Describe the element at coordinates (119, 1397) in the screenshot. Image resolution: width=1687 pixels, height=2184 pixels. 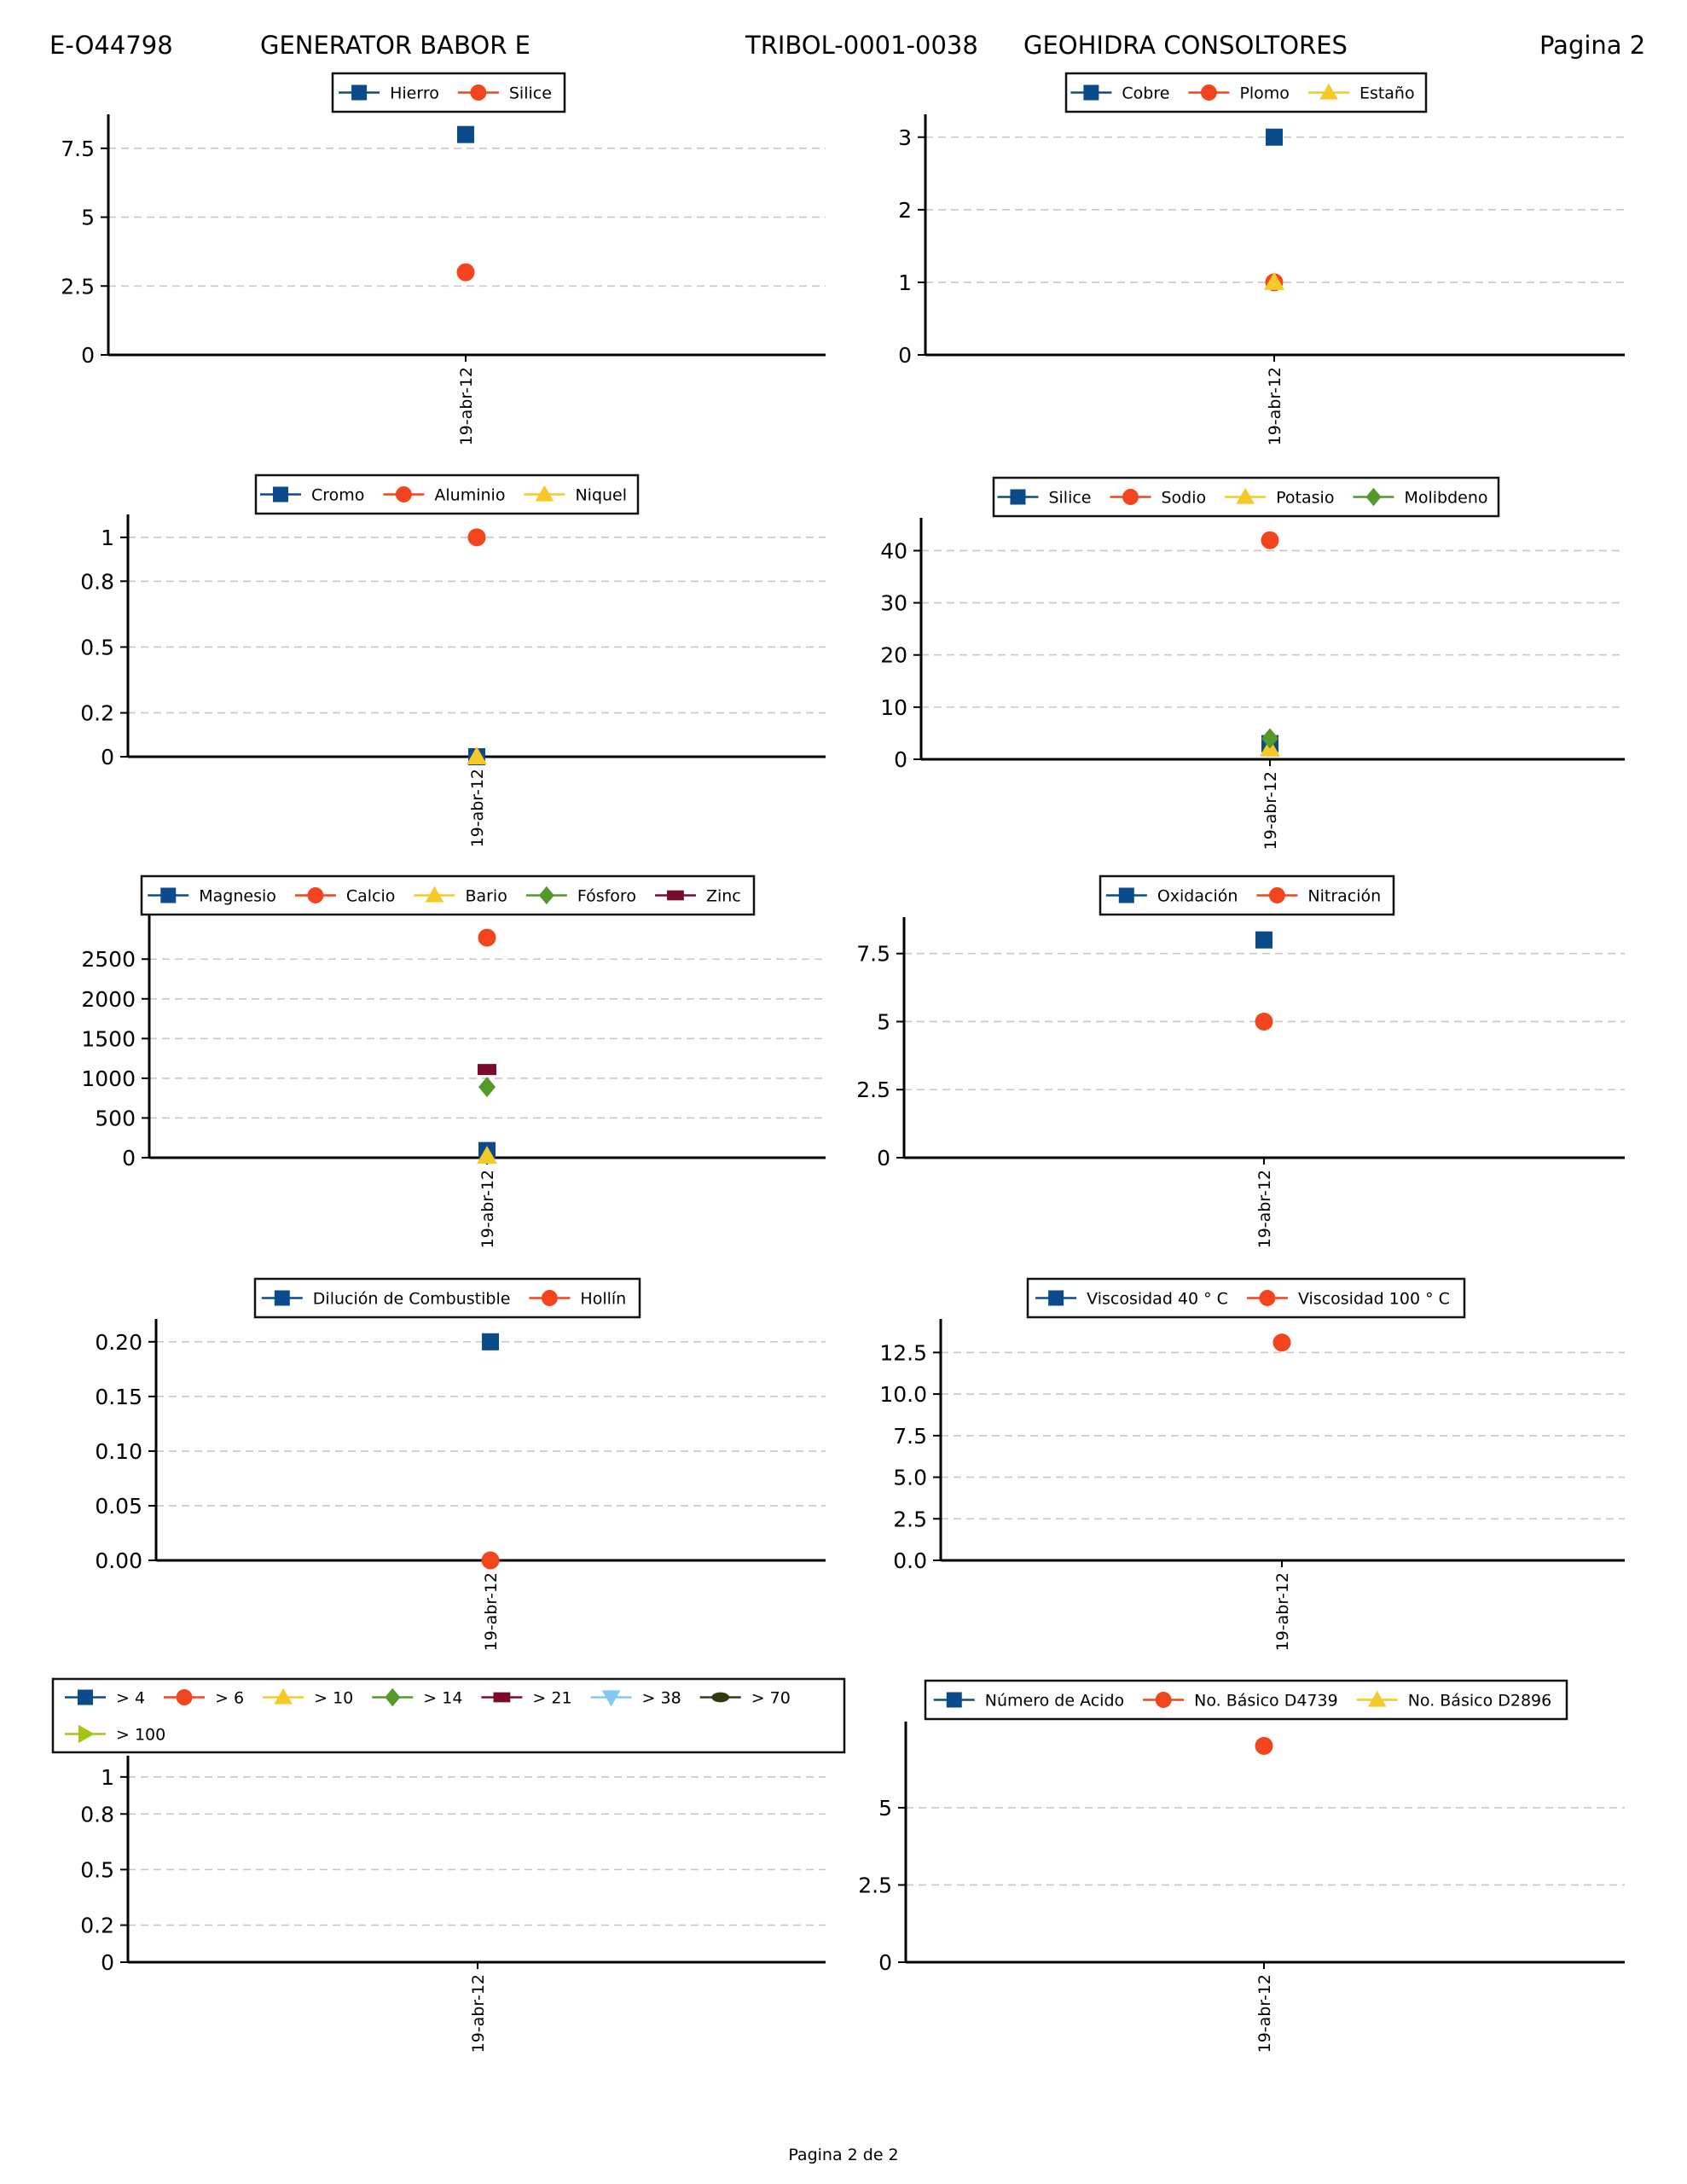
I see `y-tick-label: 0.15` at that location.